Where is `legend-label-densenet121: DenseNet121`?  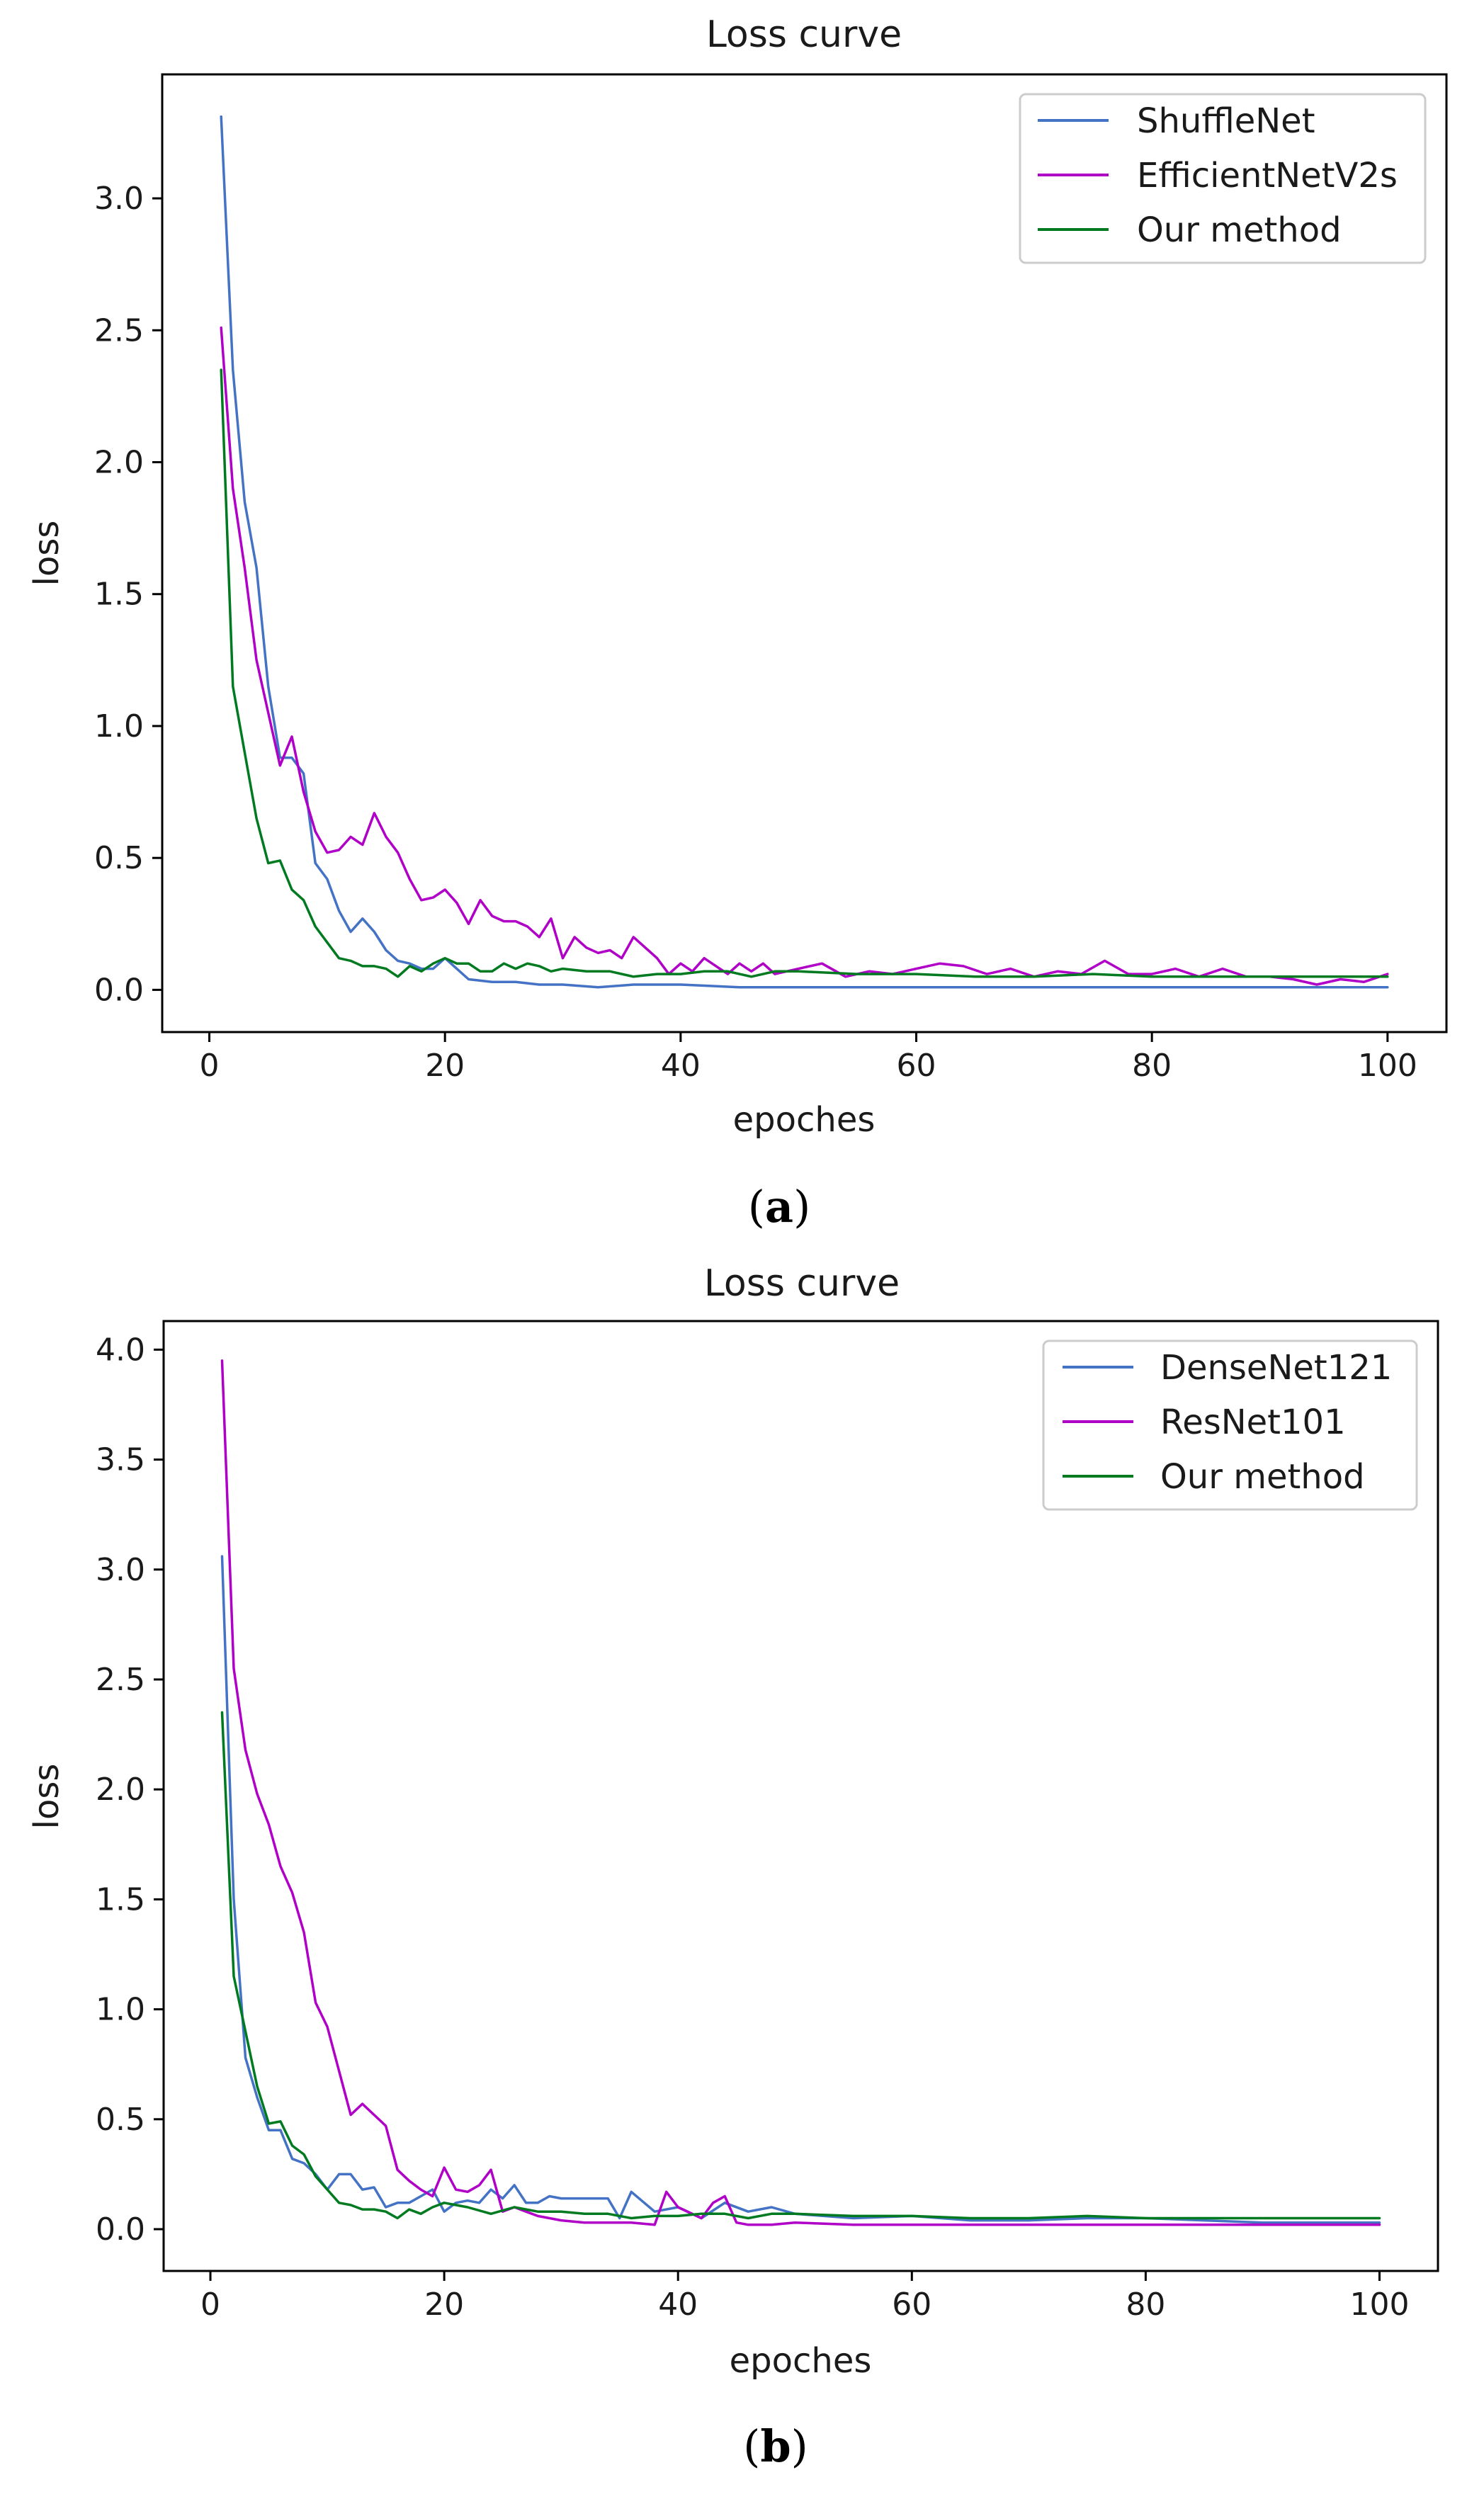 legend-label-densenet121: DenseNet121 is located at coordinates (1276, 1368).